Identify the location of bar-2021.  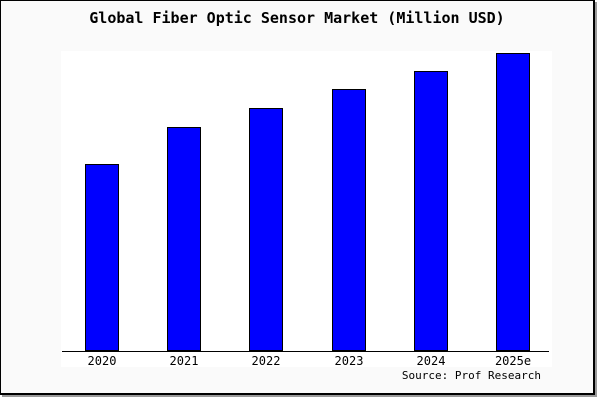
(184, 239).